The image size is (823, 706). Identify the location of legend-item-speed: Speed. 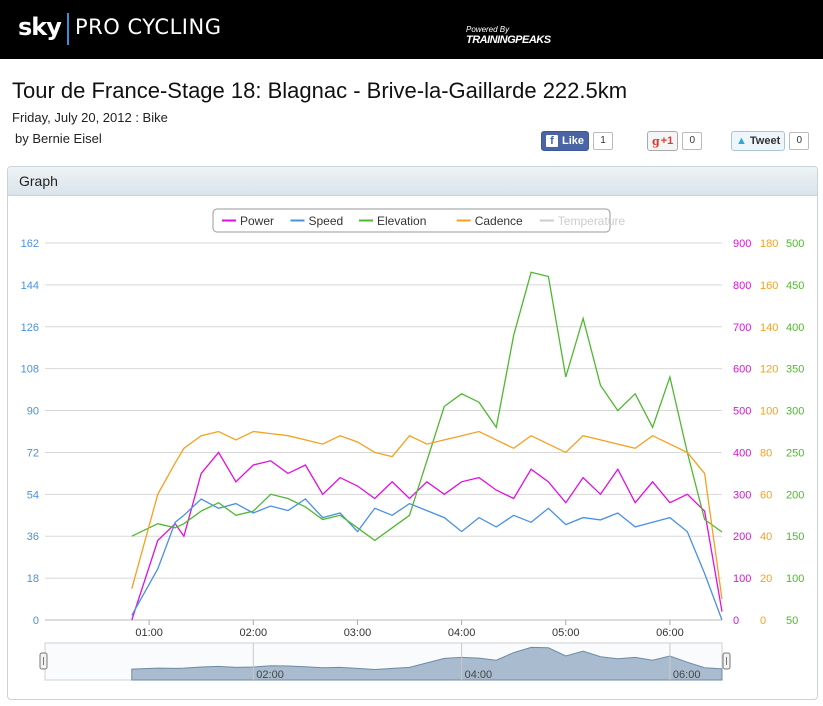
(326, 221).